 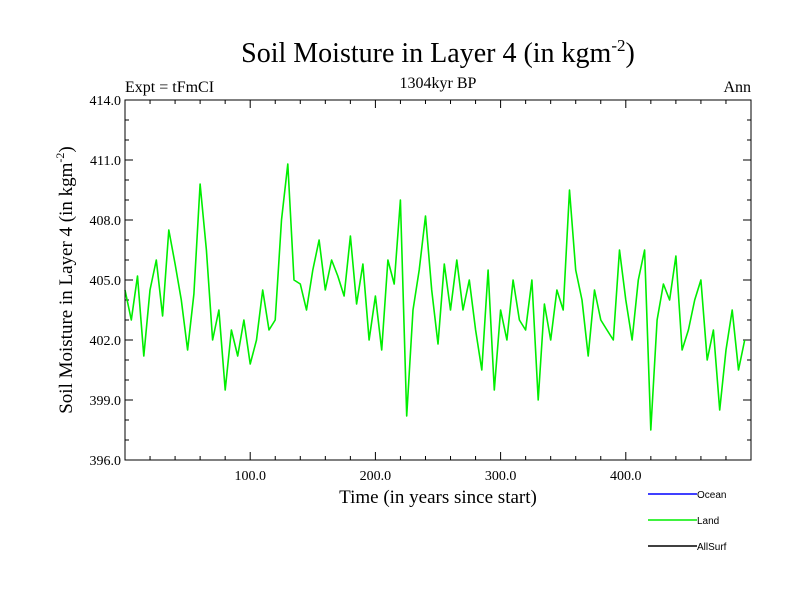 What do you see at coordinates (106, 461) in the screenshot?
I see `y-tick-label: 396.0` at bounding box center [106, 461].